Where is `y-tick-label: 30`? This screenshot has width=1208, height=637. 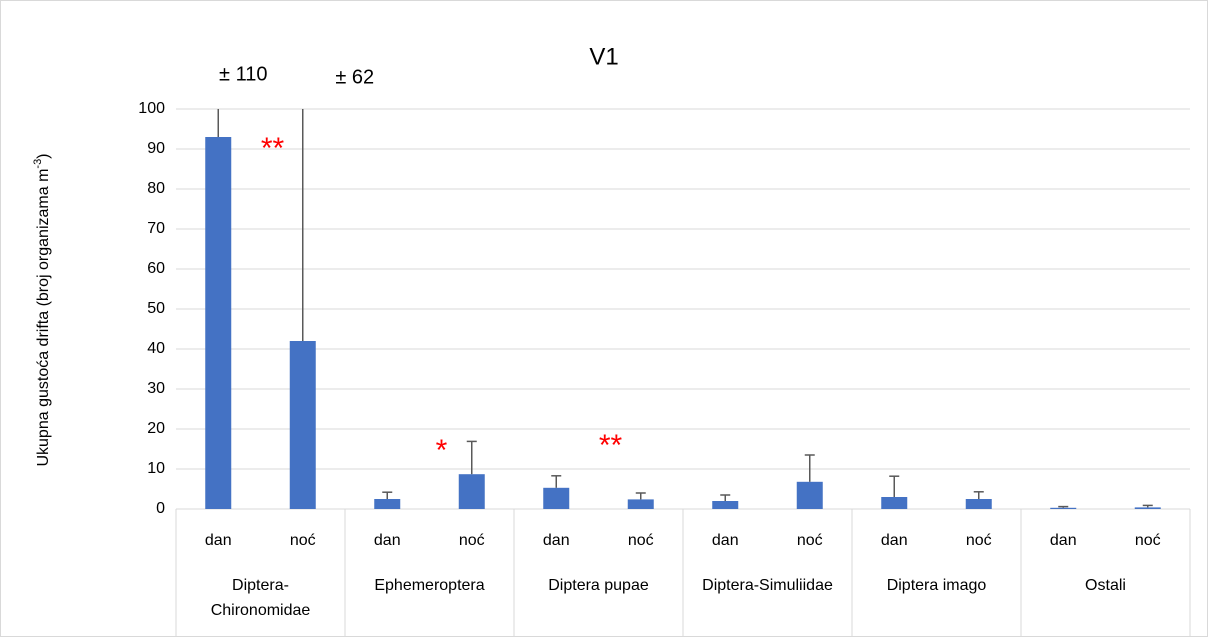 y-tick-label: 30 is located at coordinates (156, 388).